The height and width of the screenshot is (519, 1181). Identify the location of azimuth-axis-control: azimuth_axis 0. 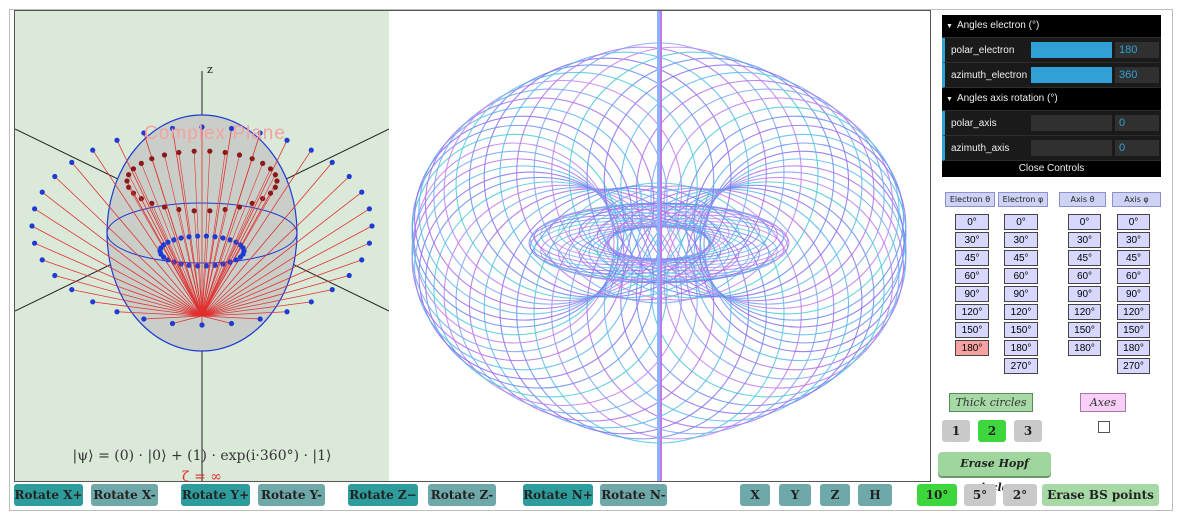
(1051, 148).